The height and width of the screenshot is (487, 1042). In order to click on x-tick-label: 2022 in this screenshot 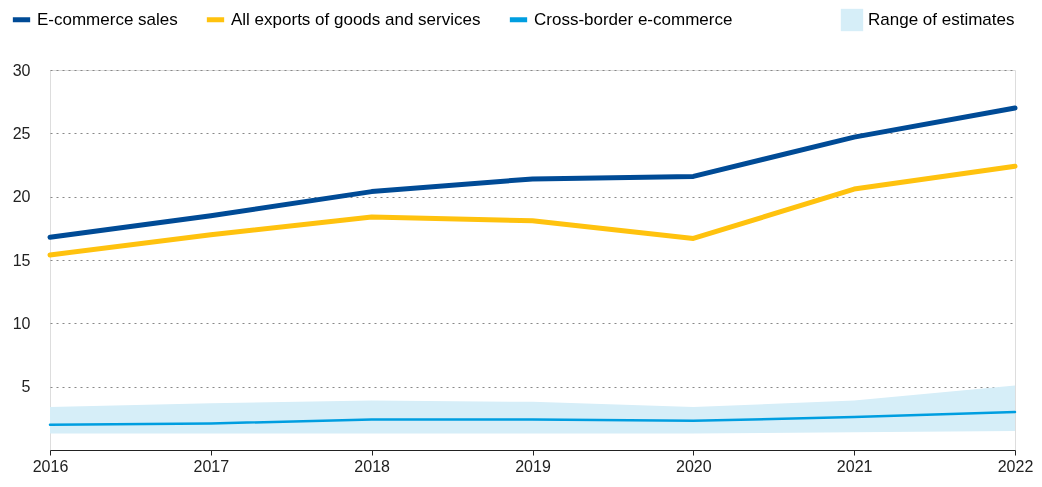, I will do `click(1015, 466)`.